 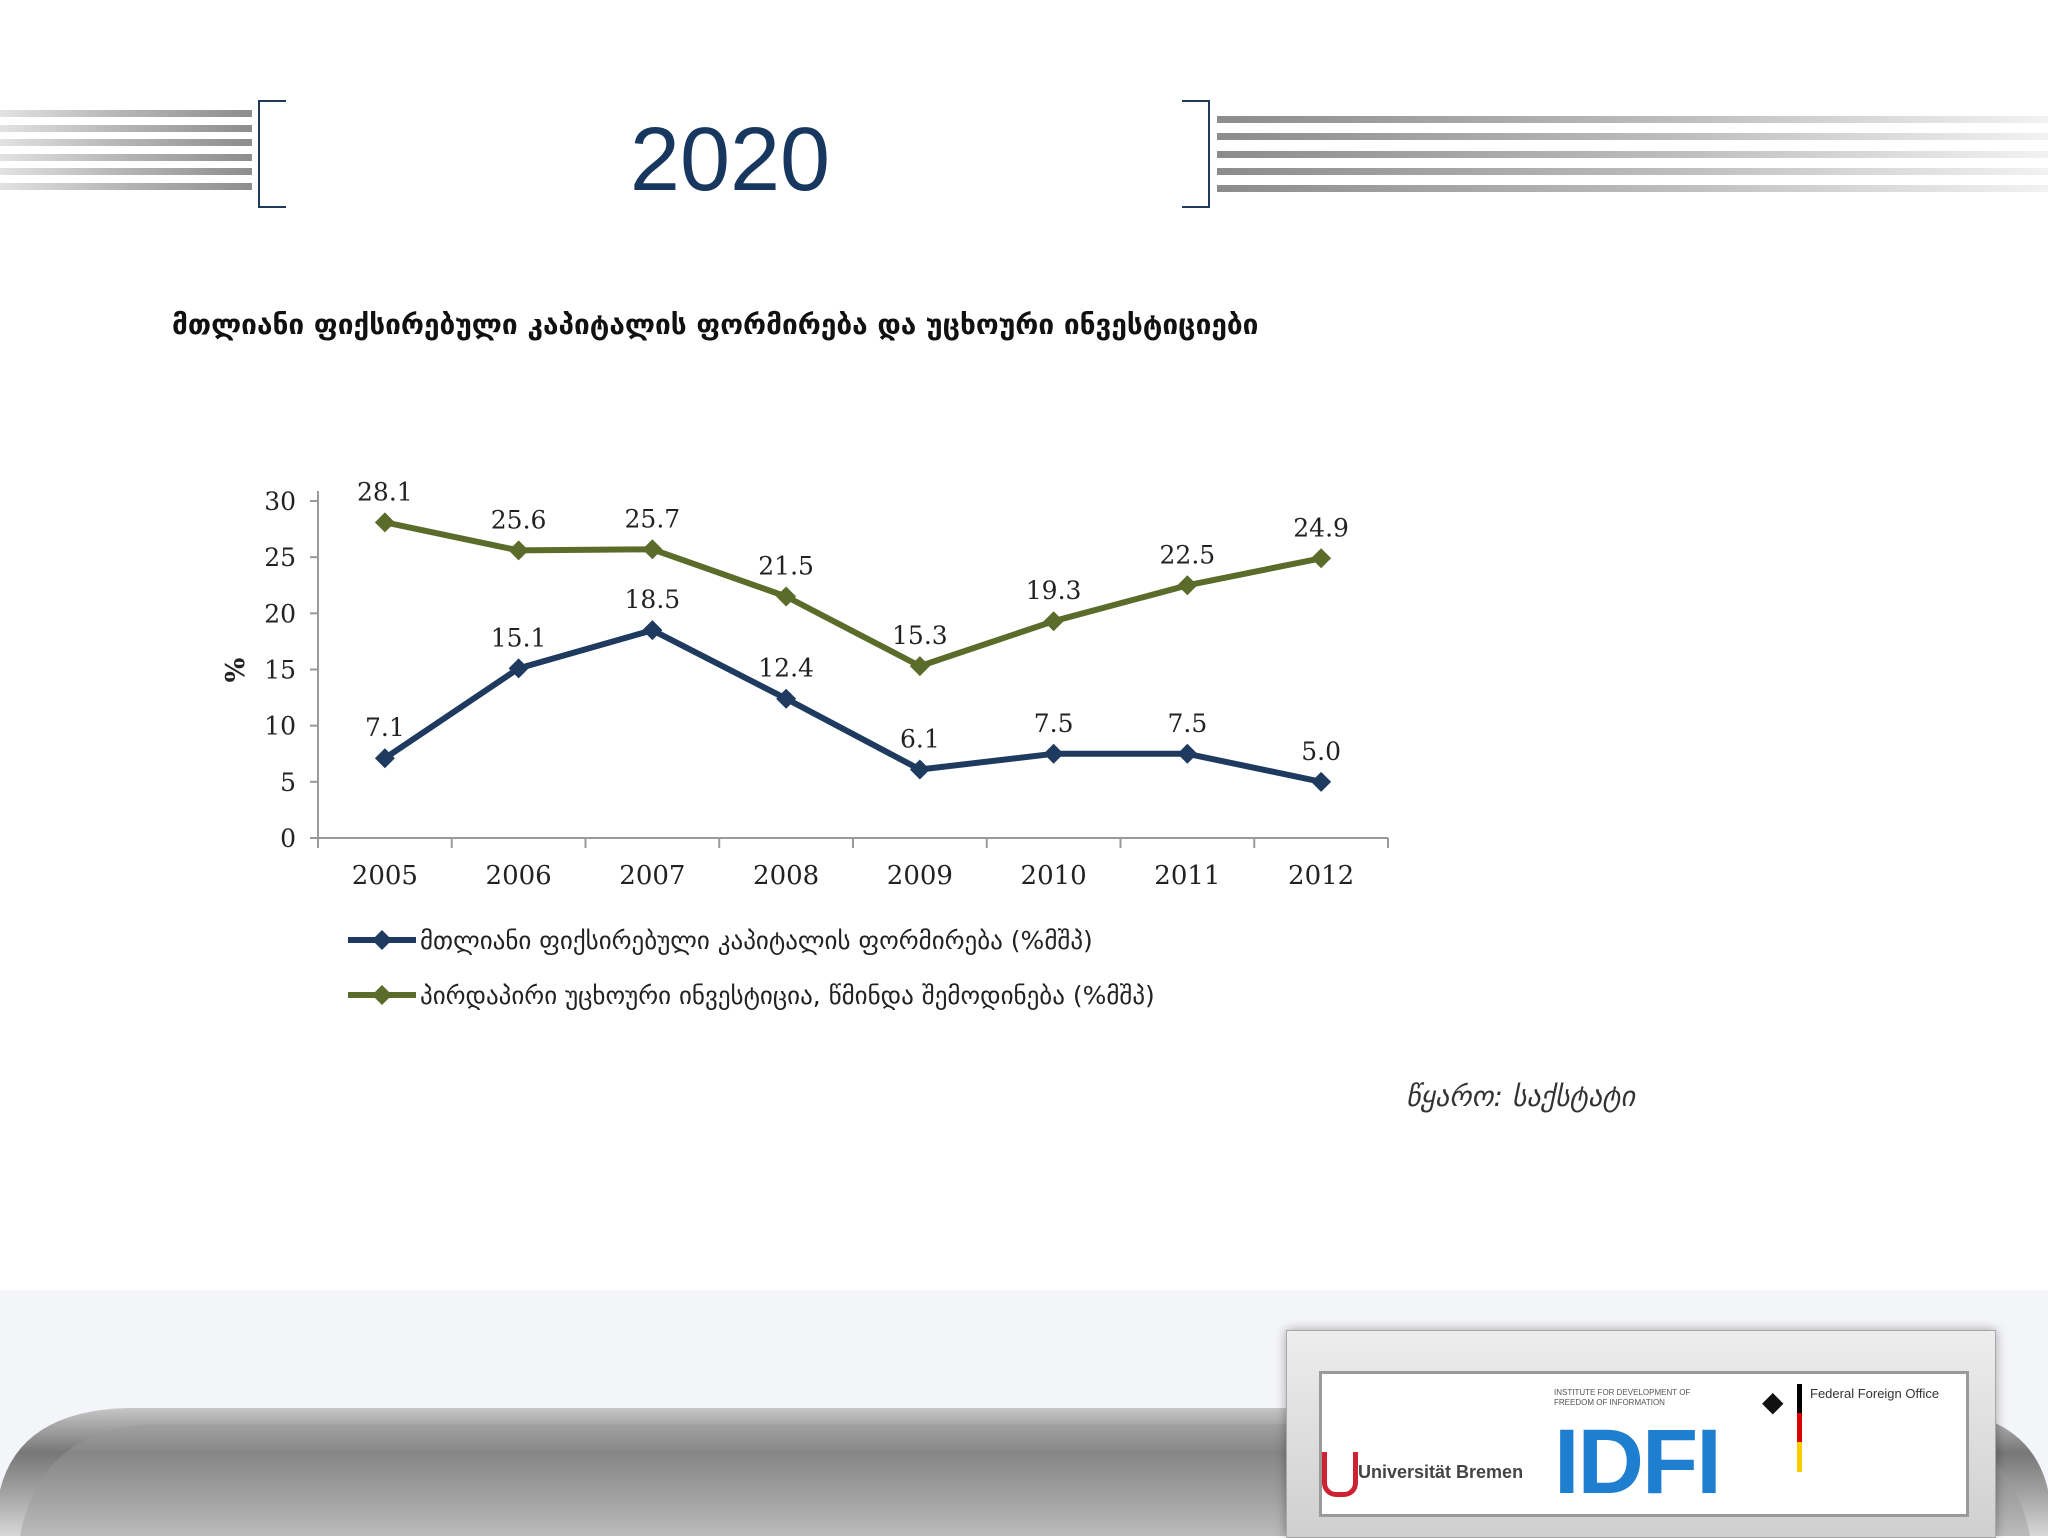 I want to click on x-tick-label: 2005, so click(x=385, y=876).